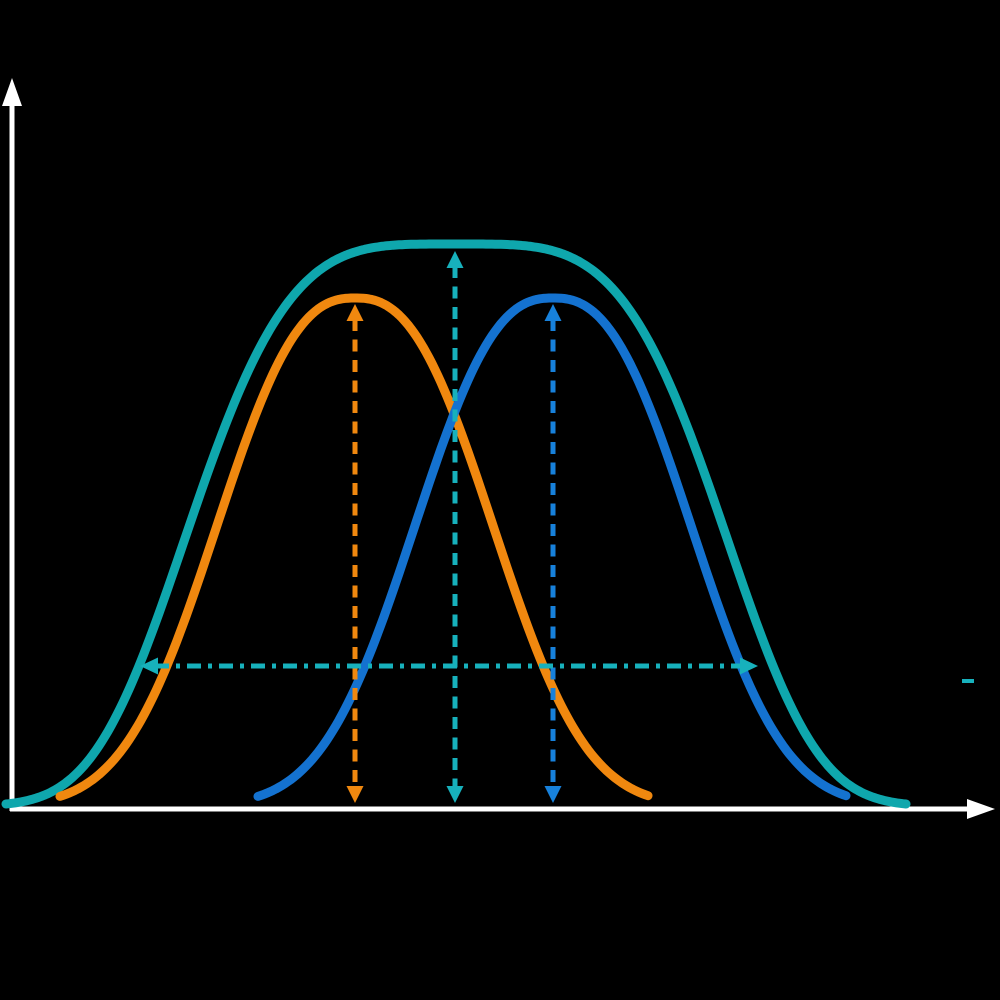 Image resolution: width=1000 pixels, height=1000 pixels. I want to click on x-axis-arrowhead-icon, so click(981, 809).